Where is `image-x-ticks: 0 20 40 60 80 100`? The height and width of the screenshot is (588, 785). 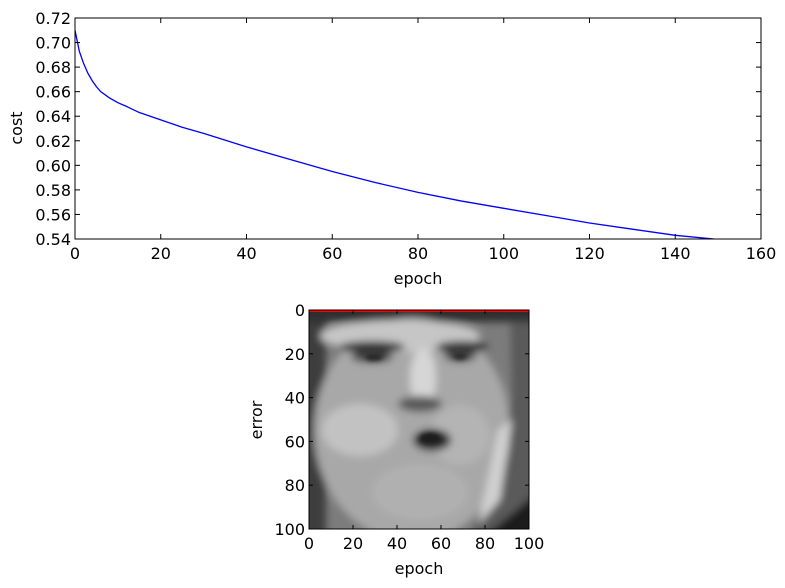
image-x-ticks: 0 20 40 60 80 100 is located at coordinates (424, 431).